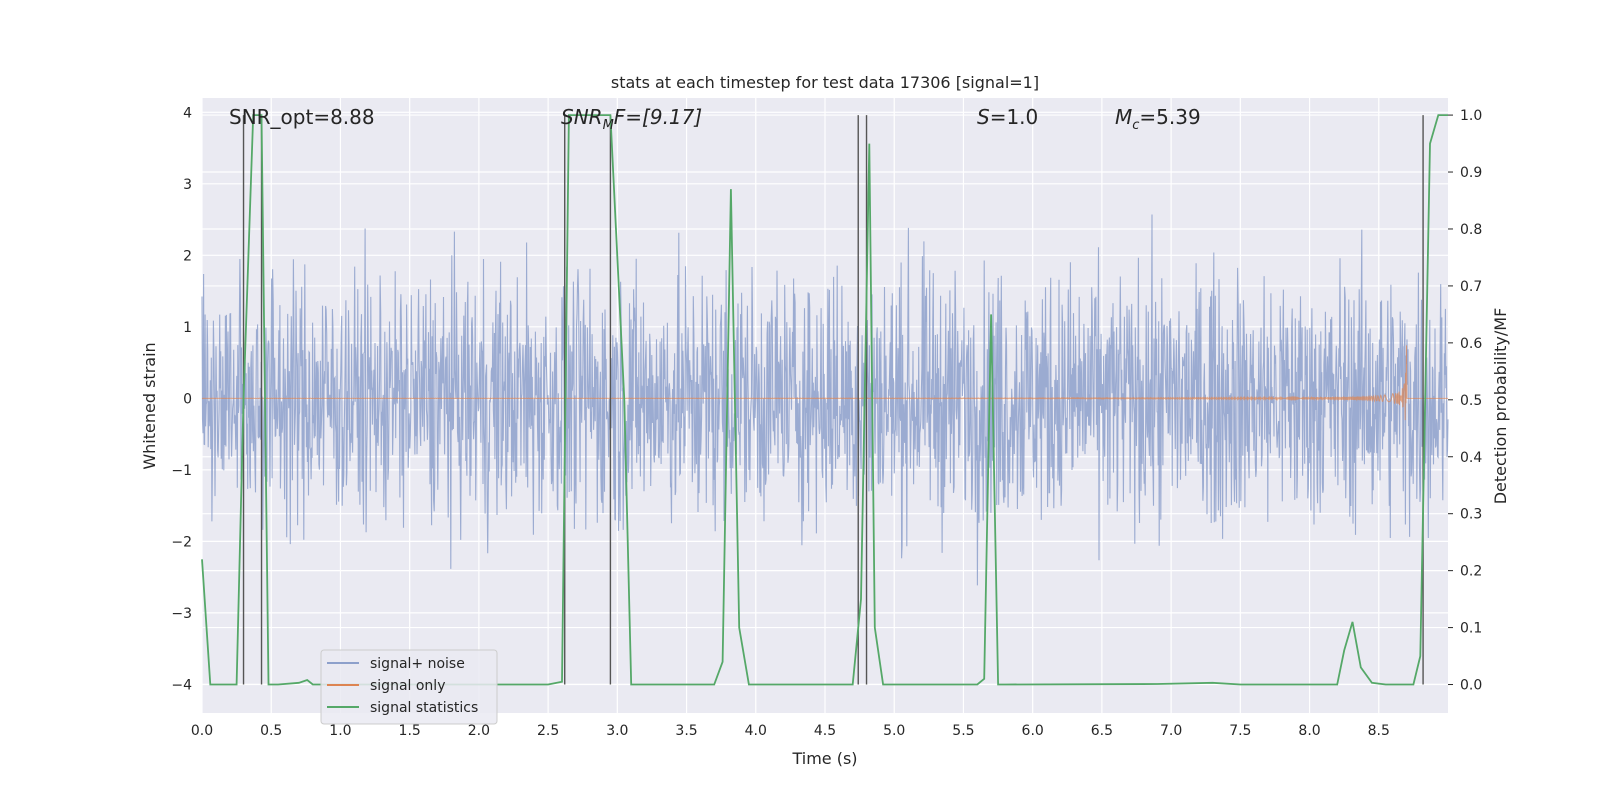  Describe the element at coordinates (1014, 117) in the screenshot. I see `s-value: =1.0` at that location.